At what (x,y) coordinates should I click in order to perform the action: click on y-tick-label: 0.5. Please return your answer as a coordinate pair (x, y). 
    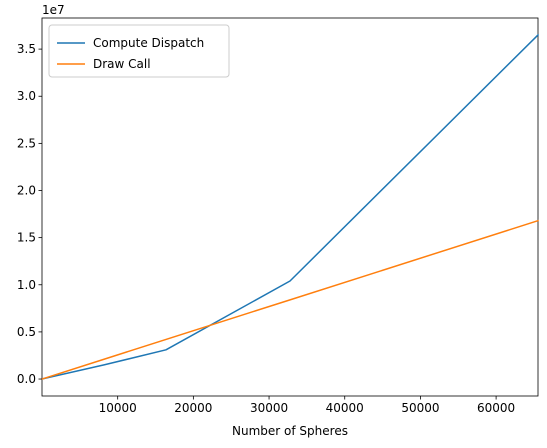
    Looking at the image, I should click on (26, 332).